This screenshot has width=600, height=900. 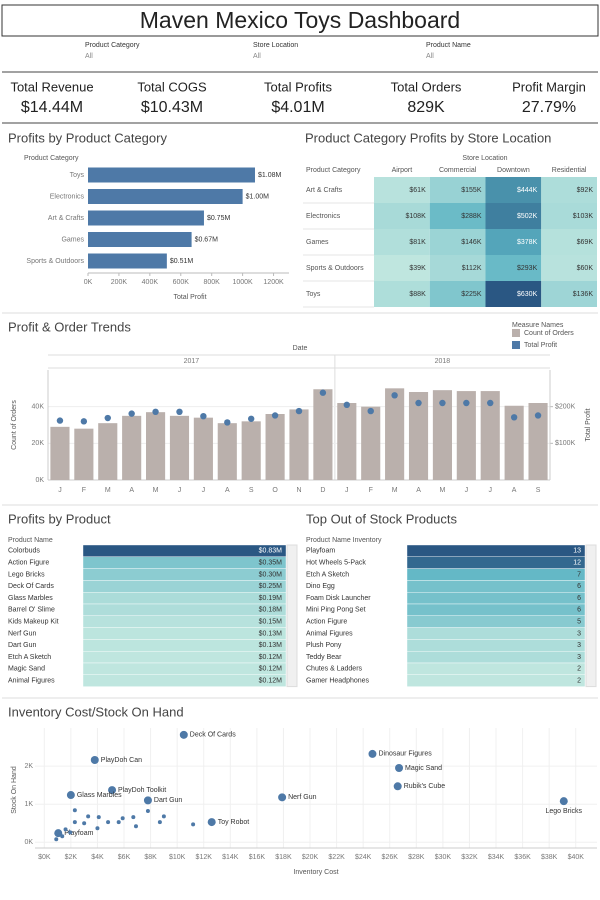 I want to click on row-label: Hot Wheels 5-Pack, so click(x=336, y=563).